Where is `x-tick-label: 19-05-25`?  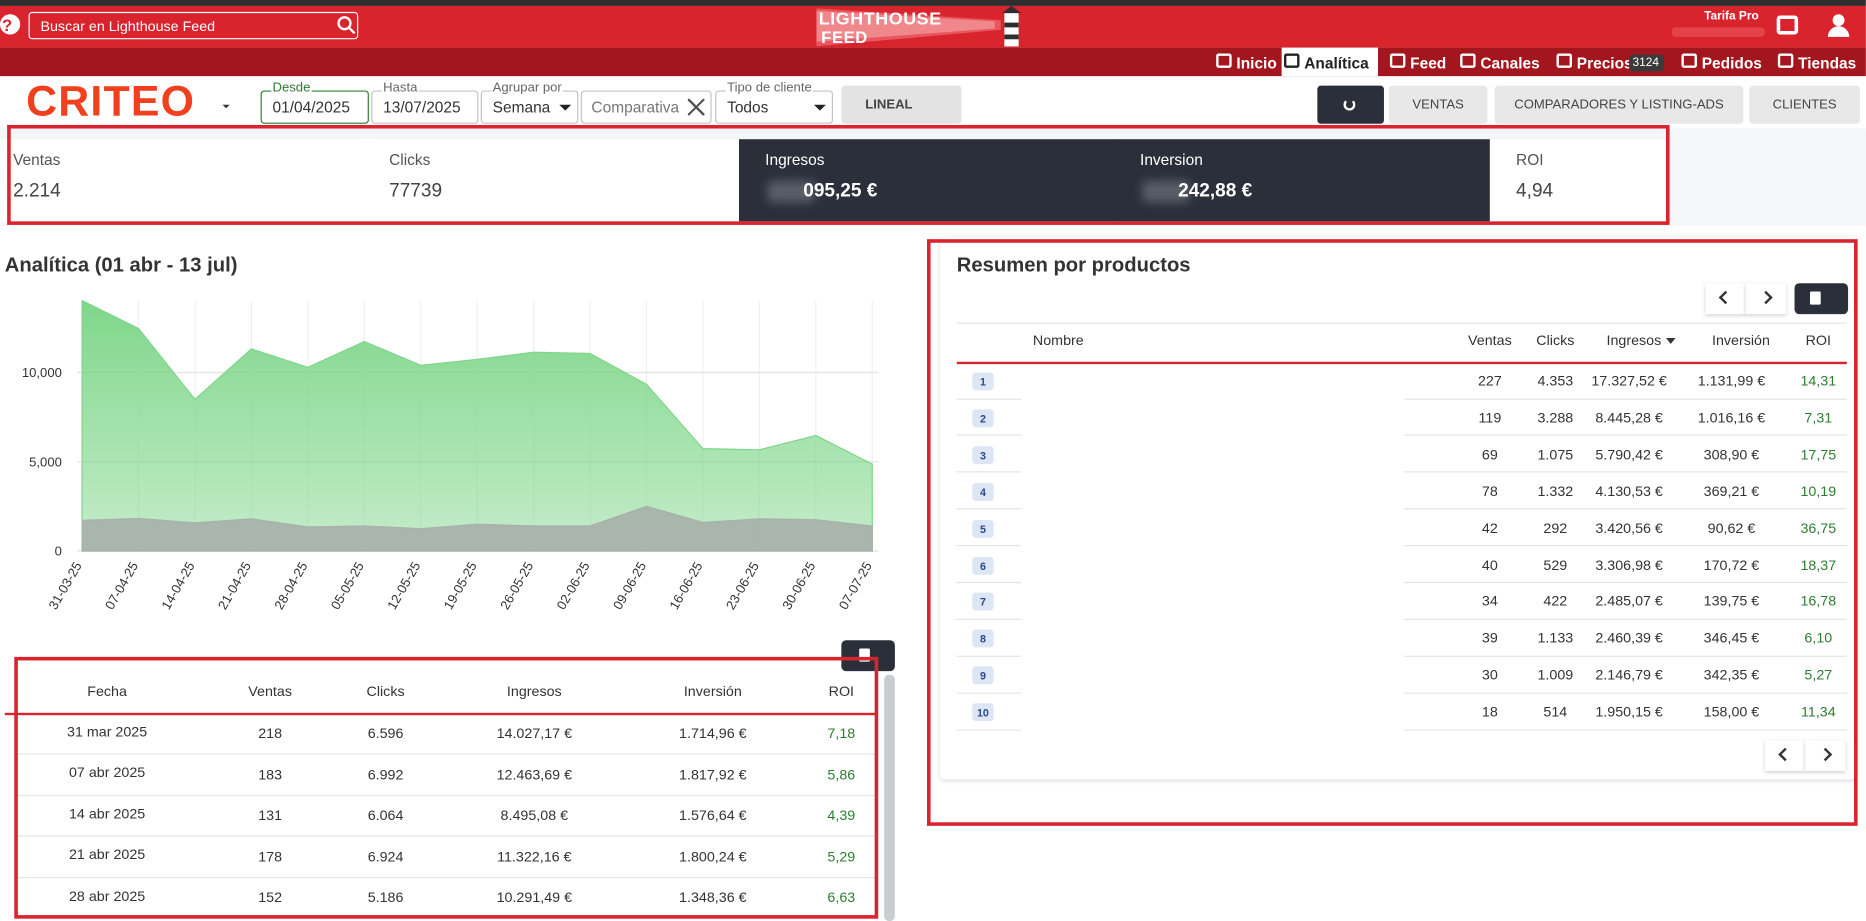 x-tick-label: 19-05-25 is located at coordinates (460, 585).